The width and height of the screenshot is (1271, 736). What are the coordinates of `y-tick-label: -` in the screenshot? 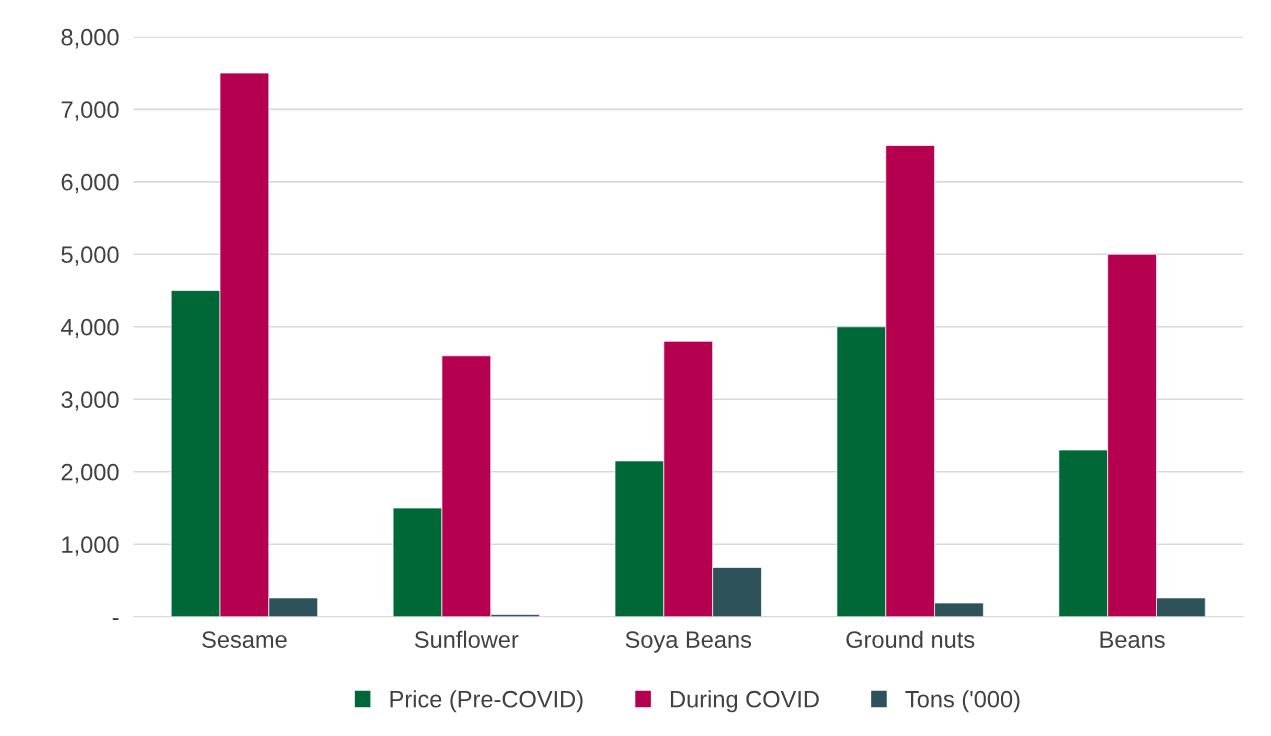 It's located at (115, 619).